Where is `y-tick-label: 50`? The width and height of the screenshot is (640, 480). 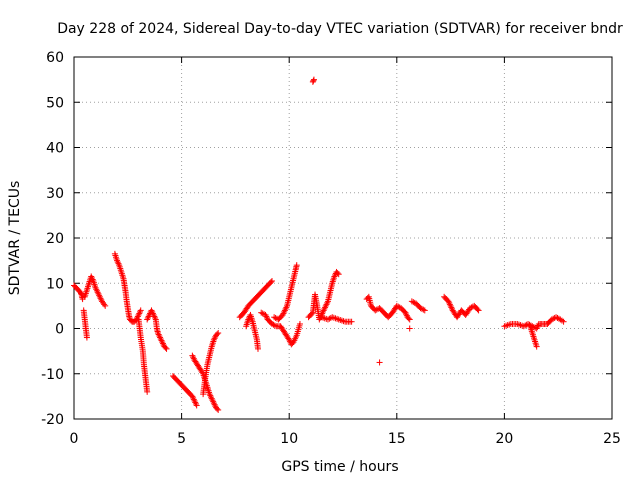 y-tick-label: 50 is located at coordinates (55, 103).